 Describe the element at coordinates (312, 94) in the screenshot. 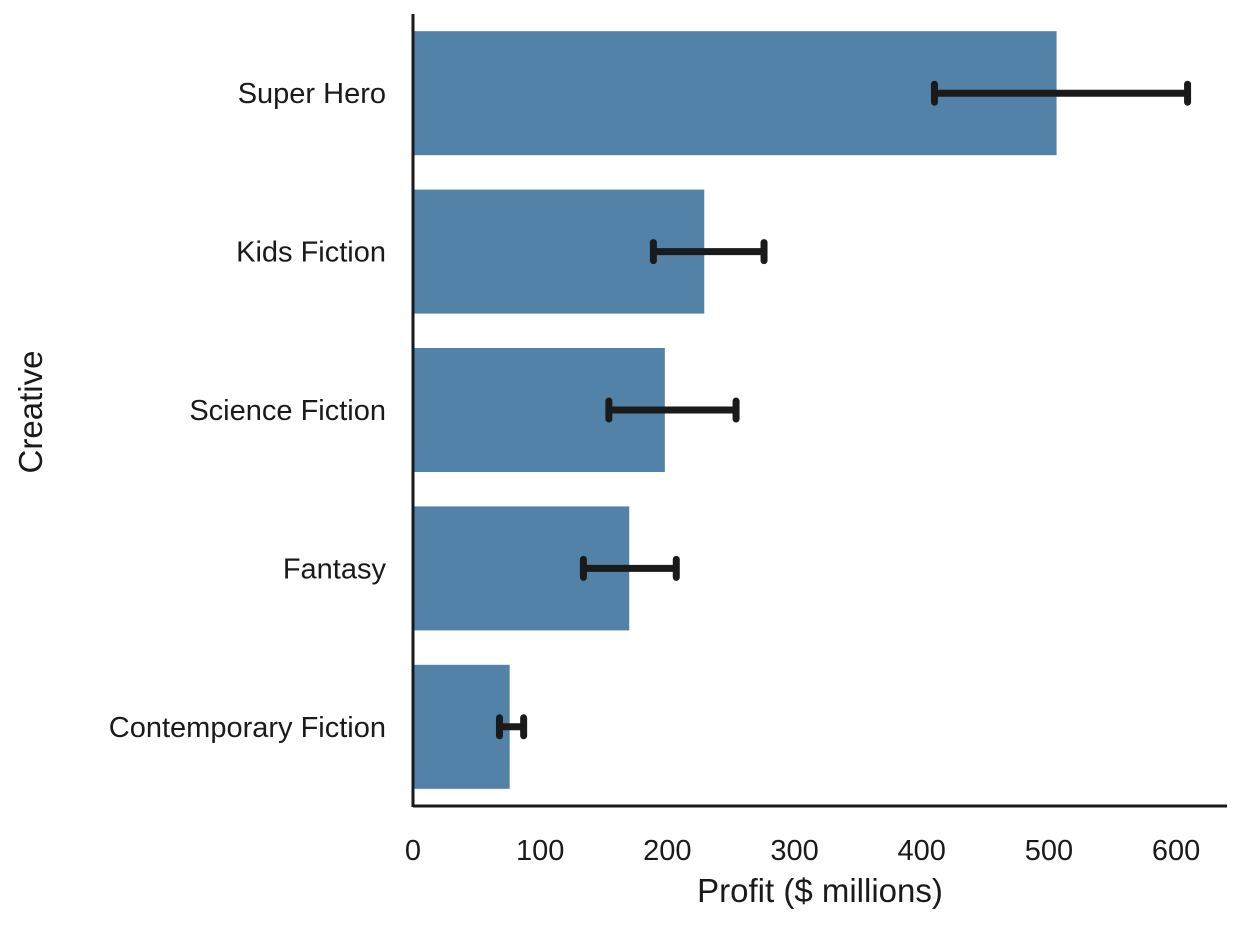

I see `category-label-super-hero: Super Hero` at that location.